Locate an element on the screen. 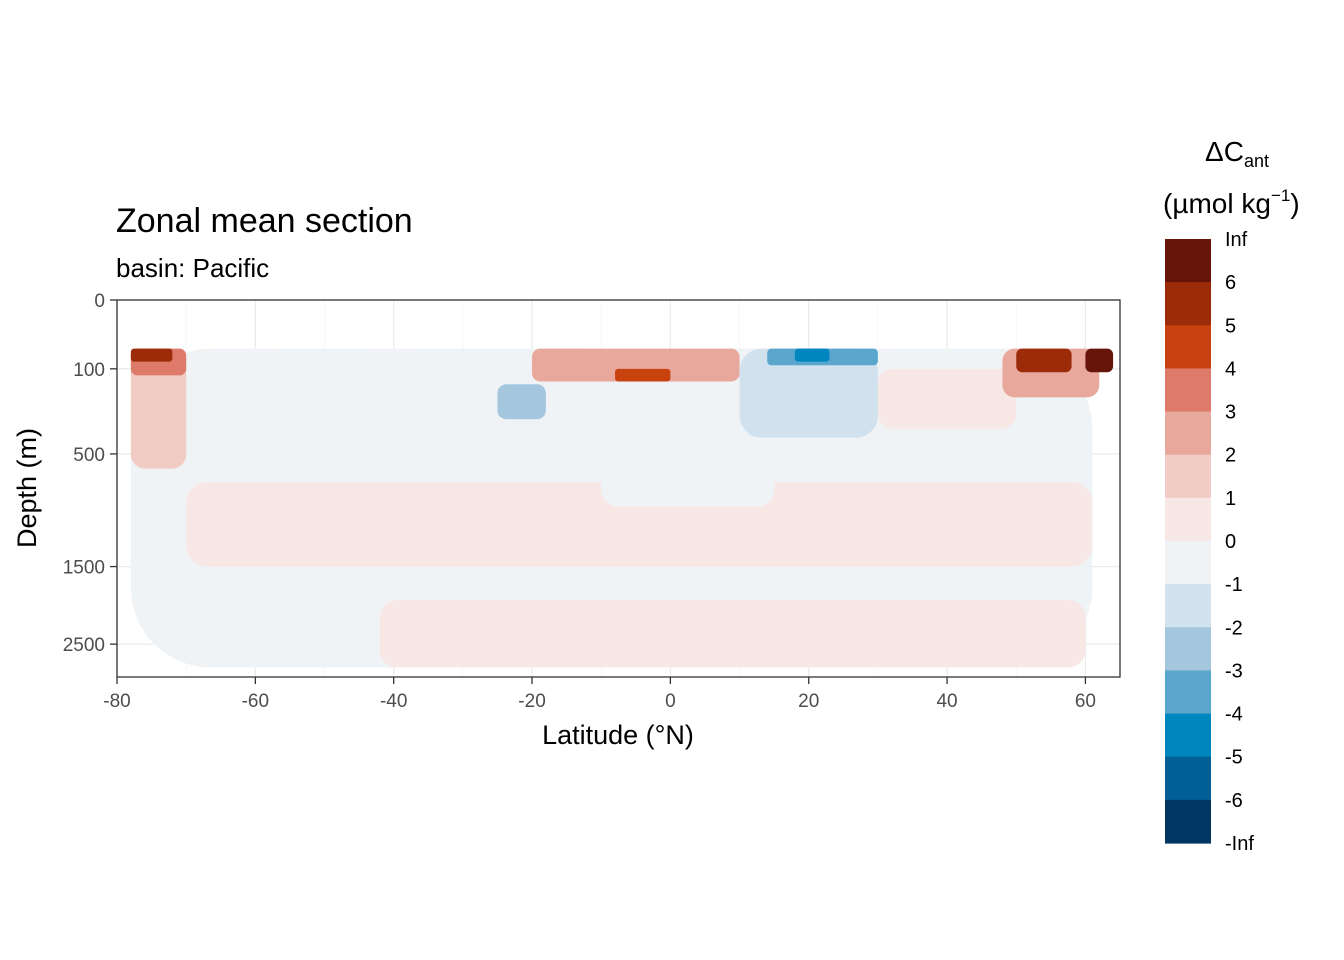  x-axis-title: Latitude (°N) is located at coordinates (618, 735).